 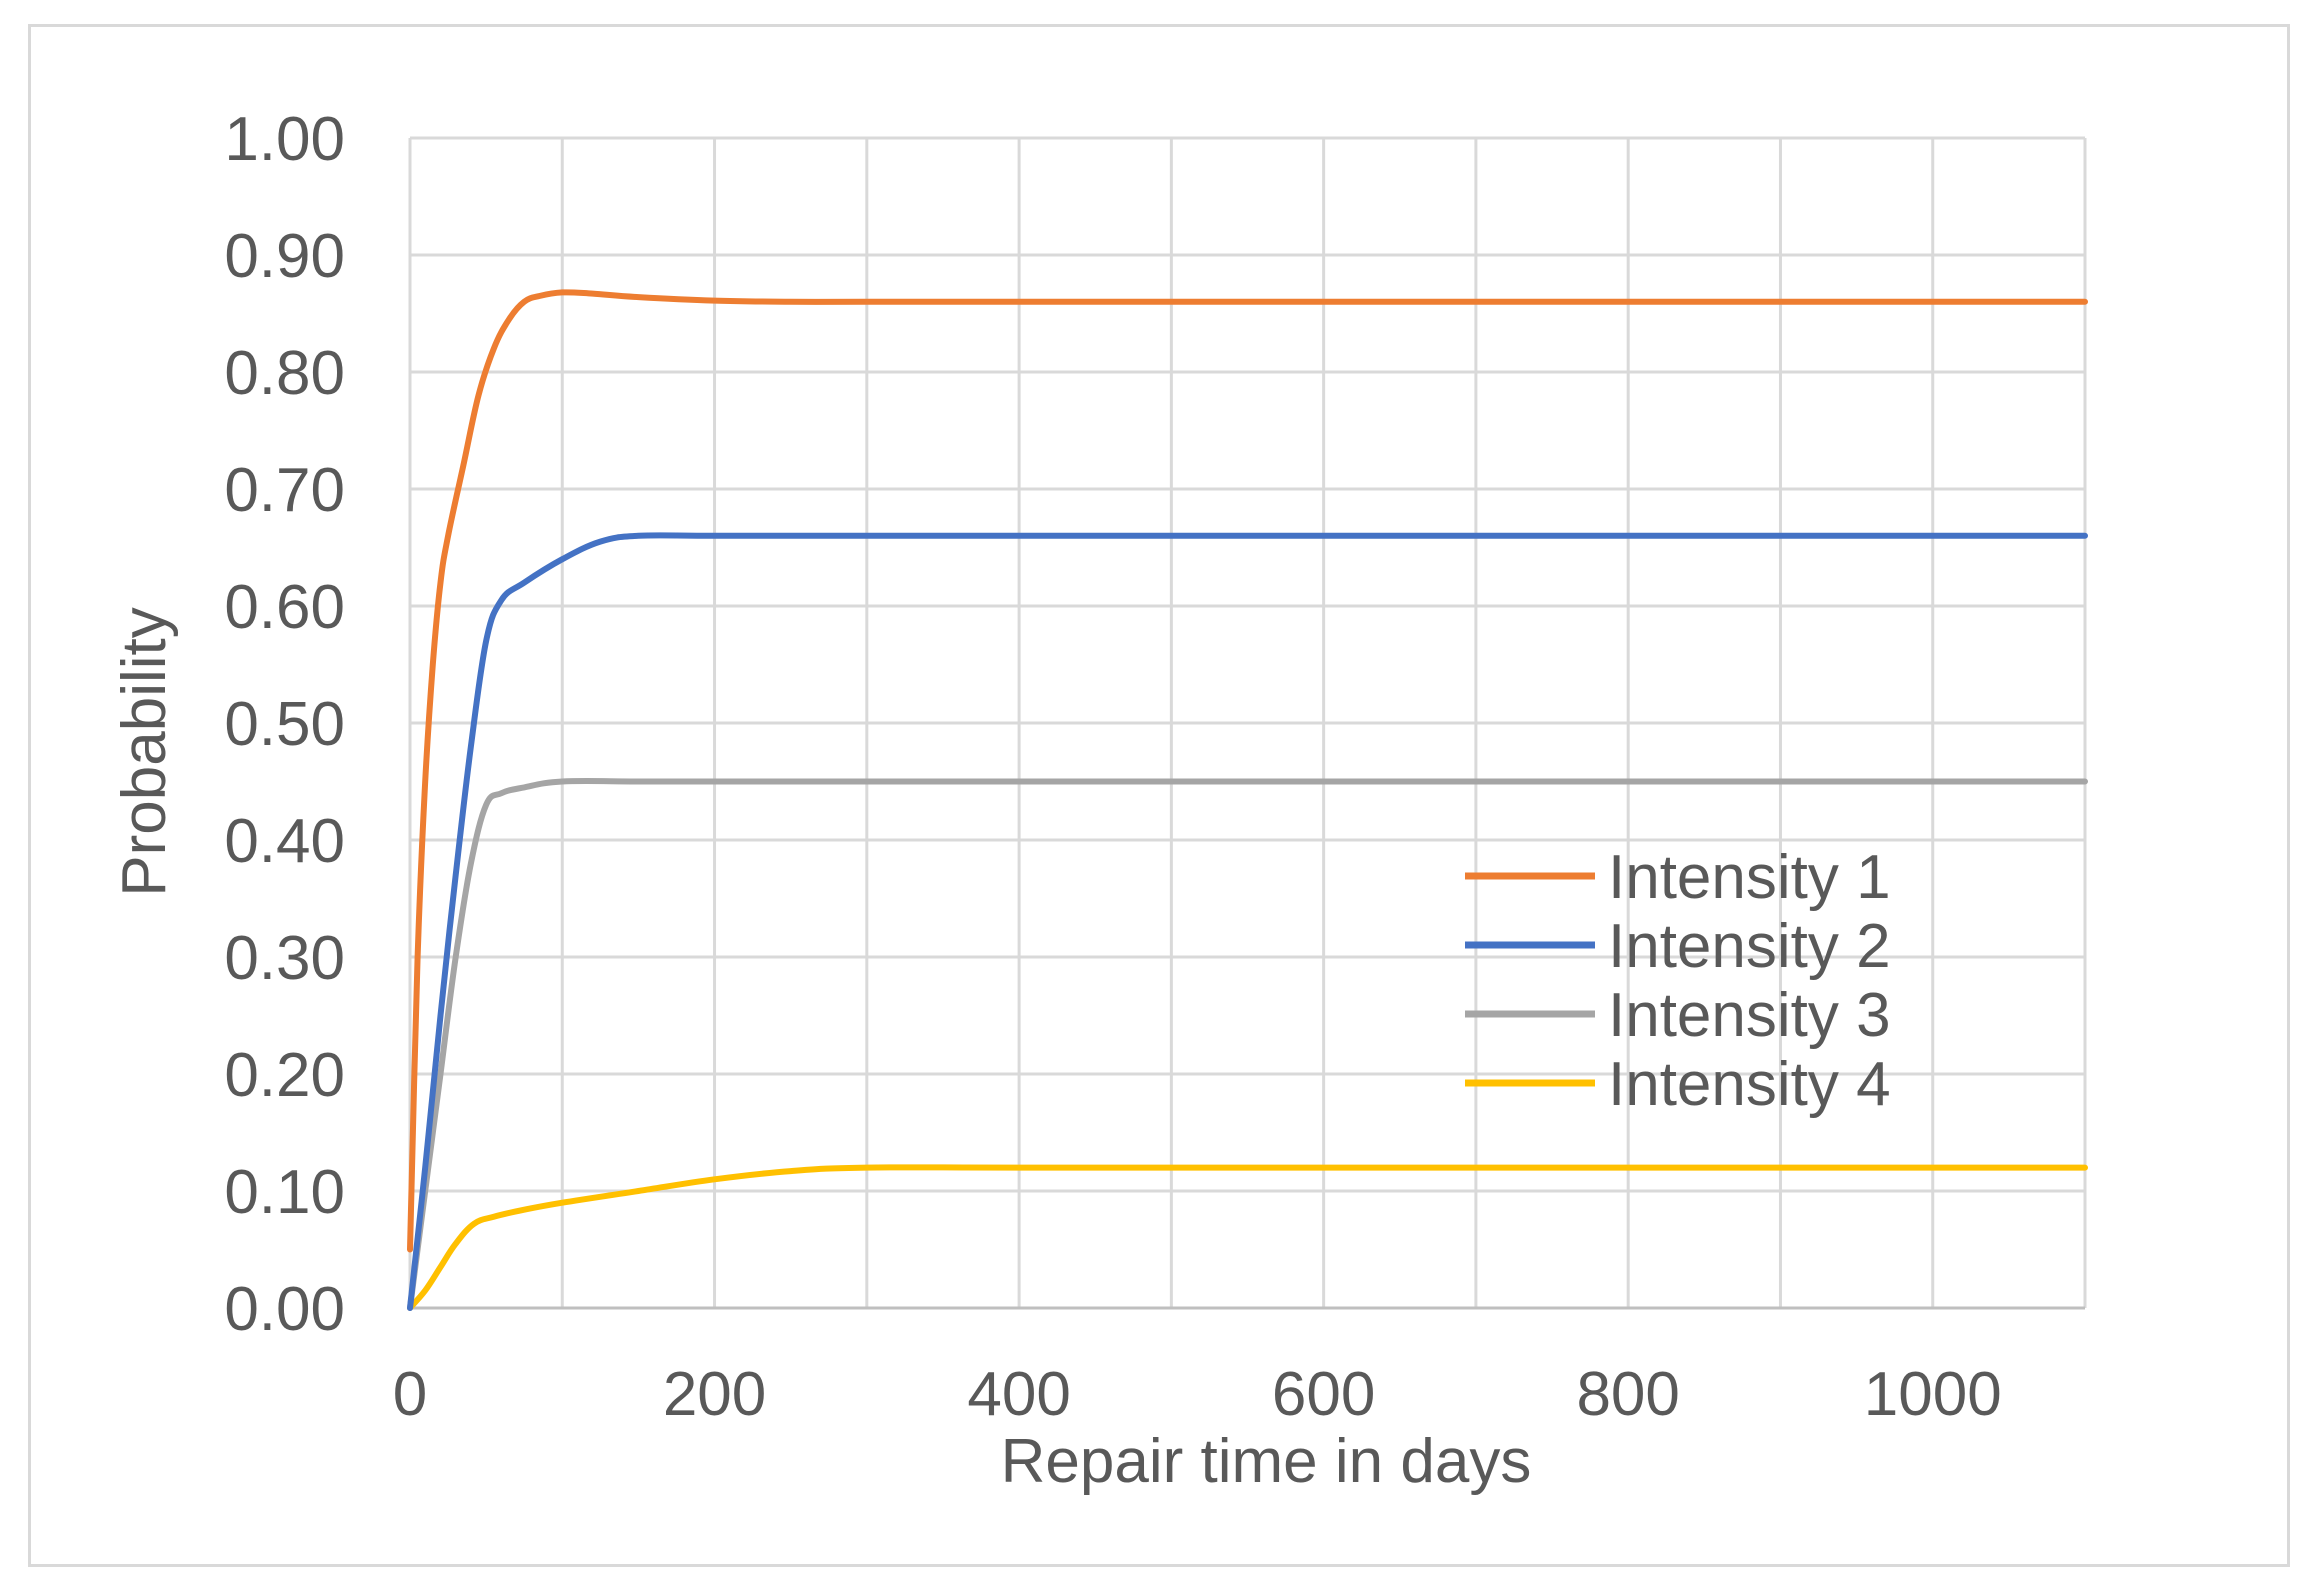 I want to click on legend-label-2: Intensity 2, so click(x=1749, y=946).